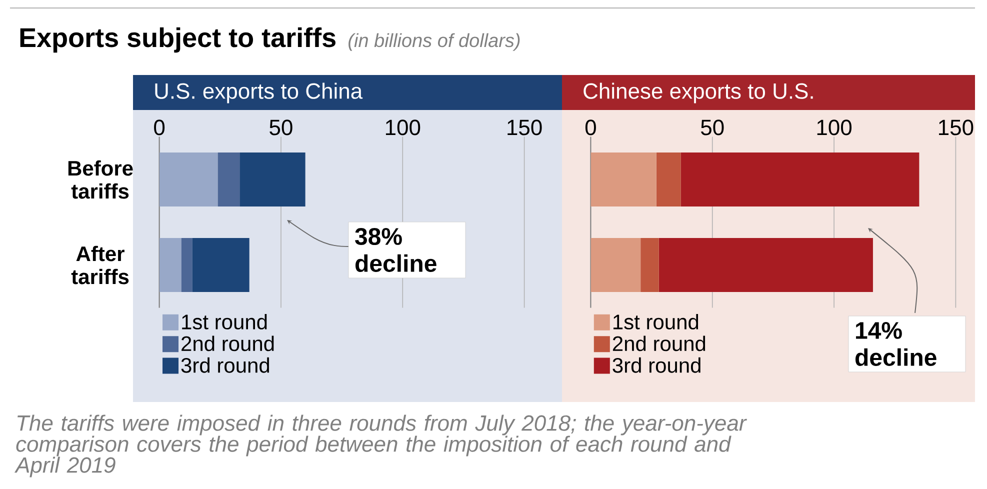  I want to click on text: Exports subject to tariffs, so click(178, 40).